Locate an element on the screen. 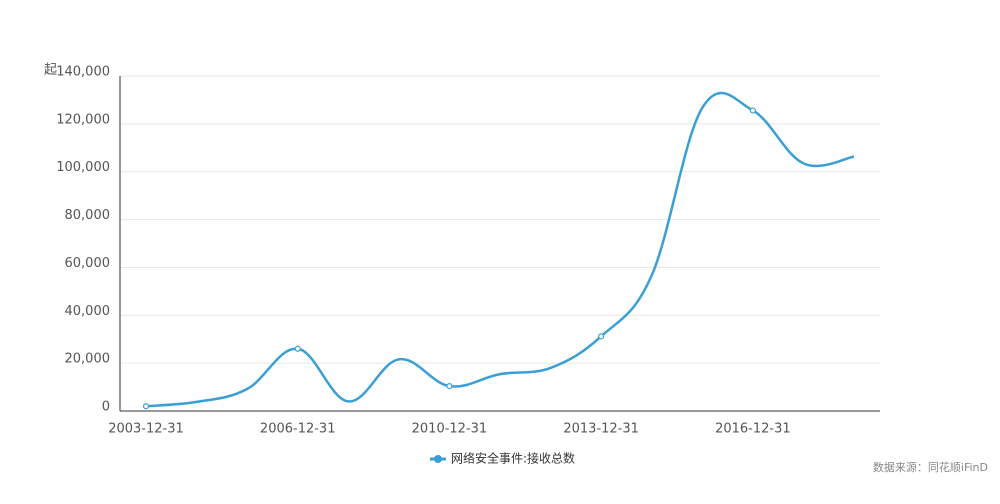 The height and width of the screenshot is (504, 1000). x-tick-label: 2003-12-31 is located at coordinates (146, 429).